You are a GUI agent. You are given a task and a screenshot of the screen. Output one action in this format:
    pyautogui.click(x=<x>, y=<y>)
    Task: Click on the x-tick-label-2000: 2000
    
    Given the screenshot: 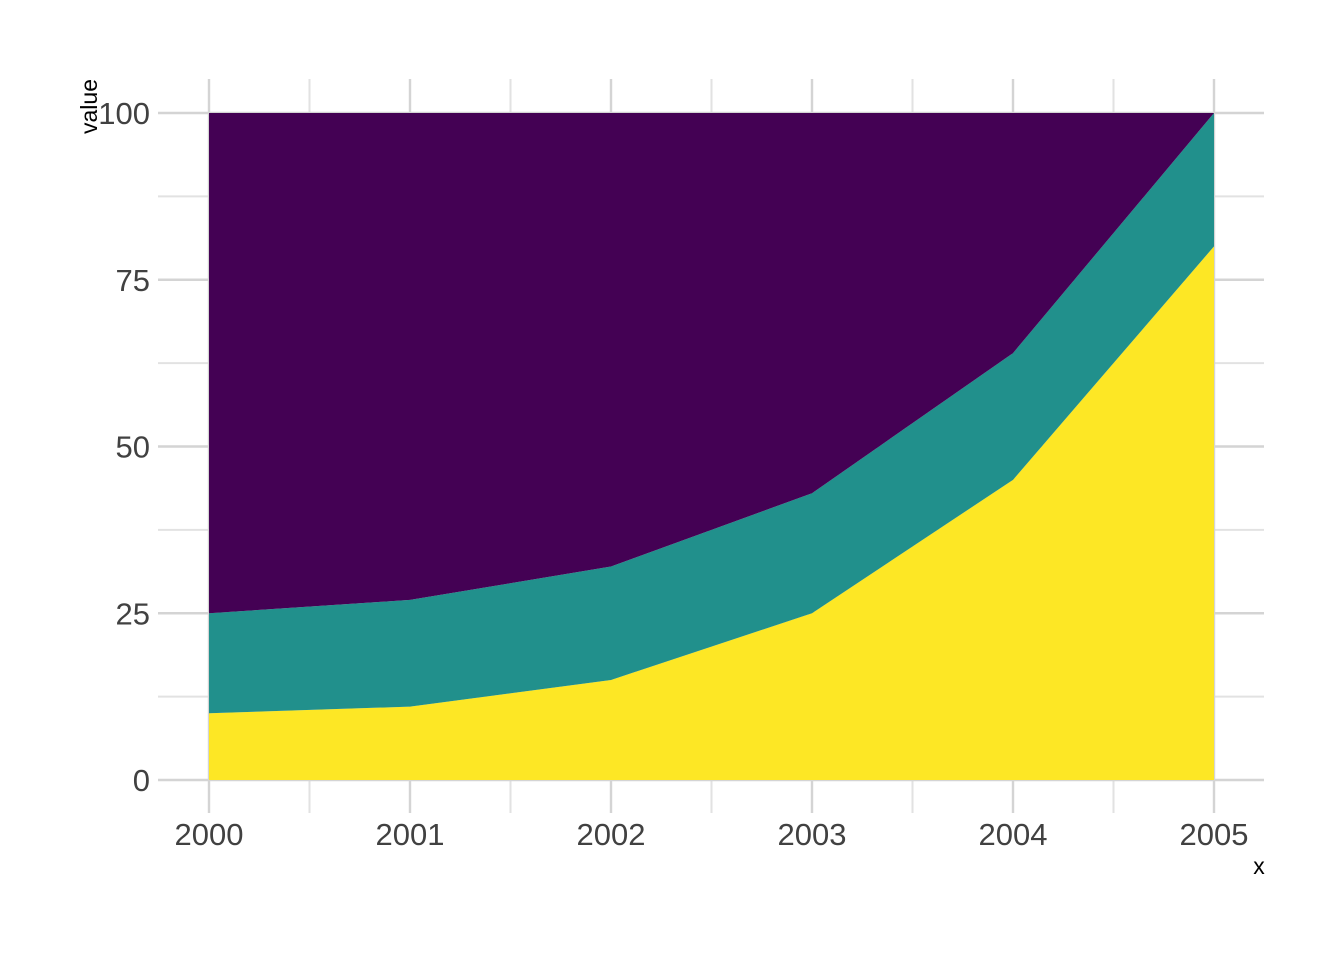 What is the action you would take?
    pyautogui.click(x=209, y=834)
    